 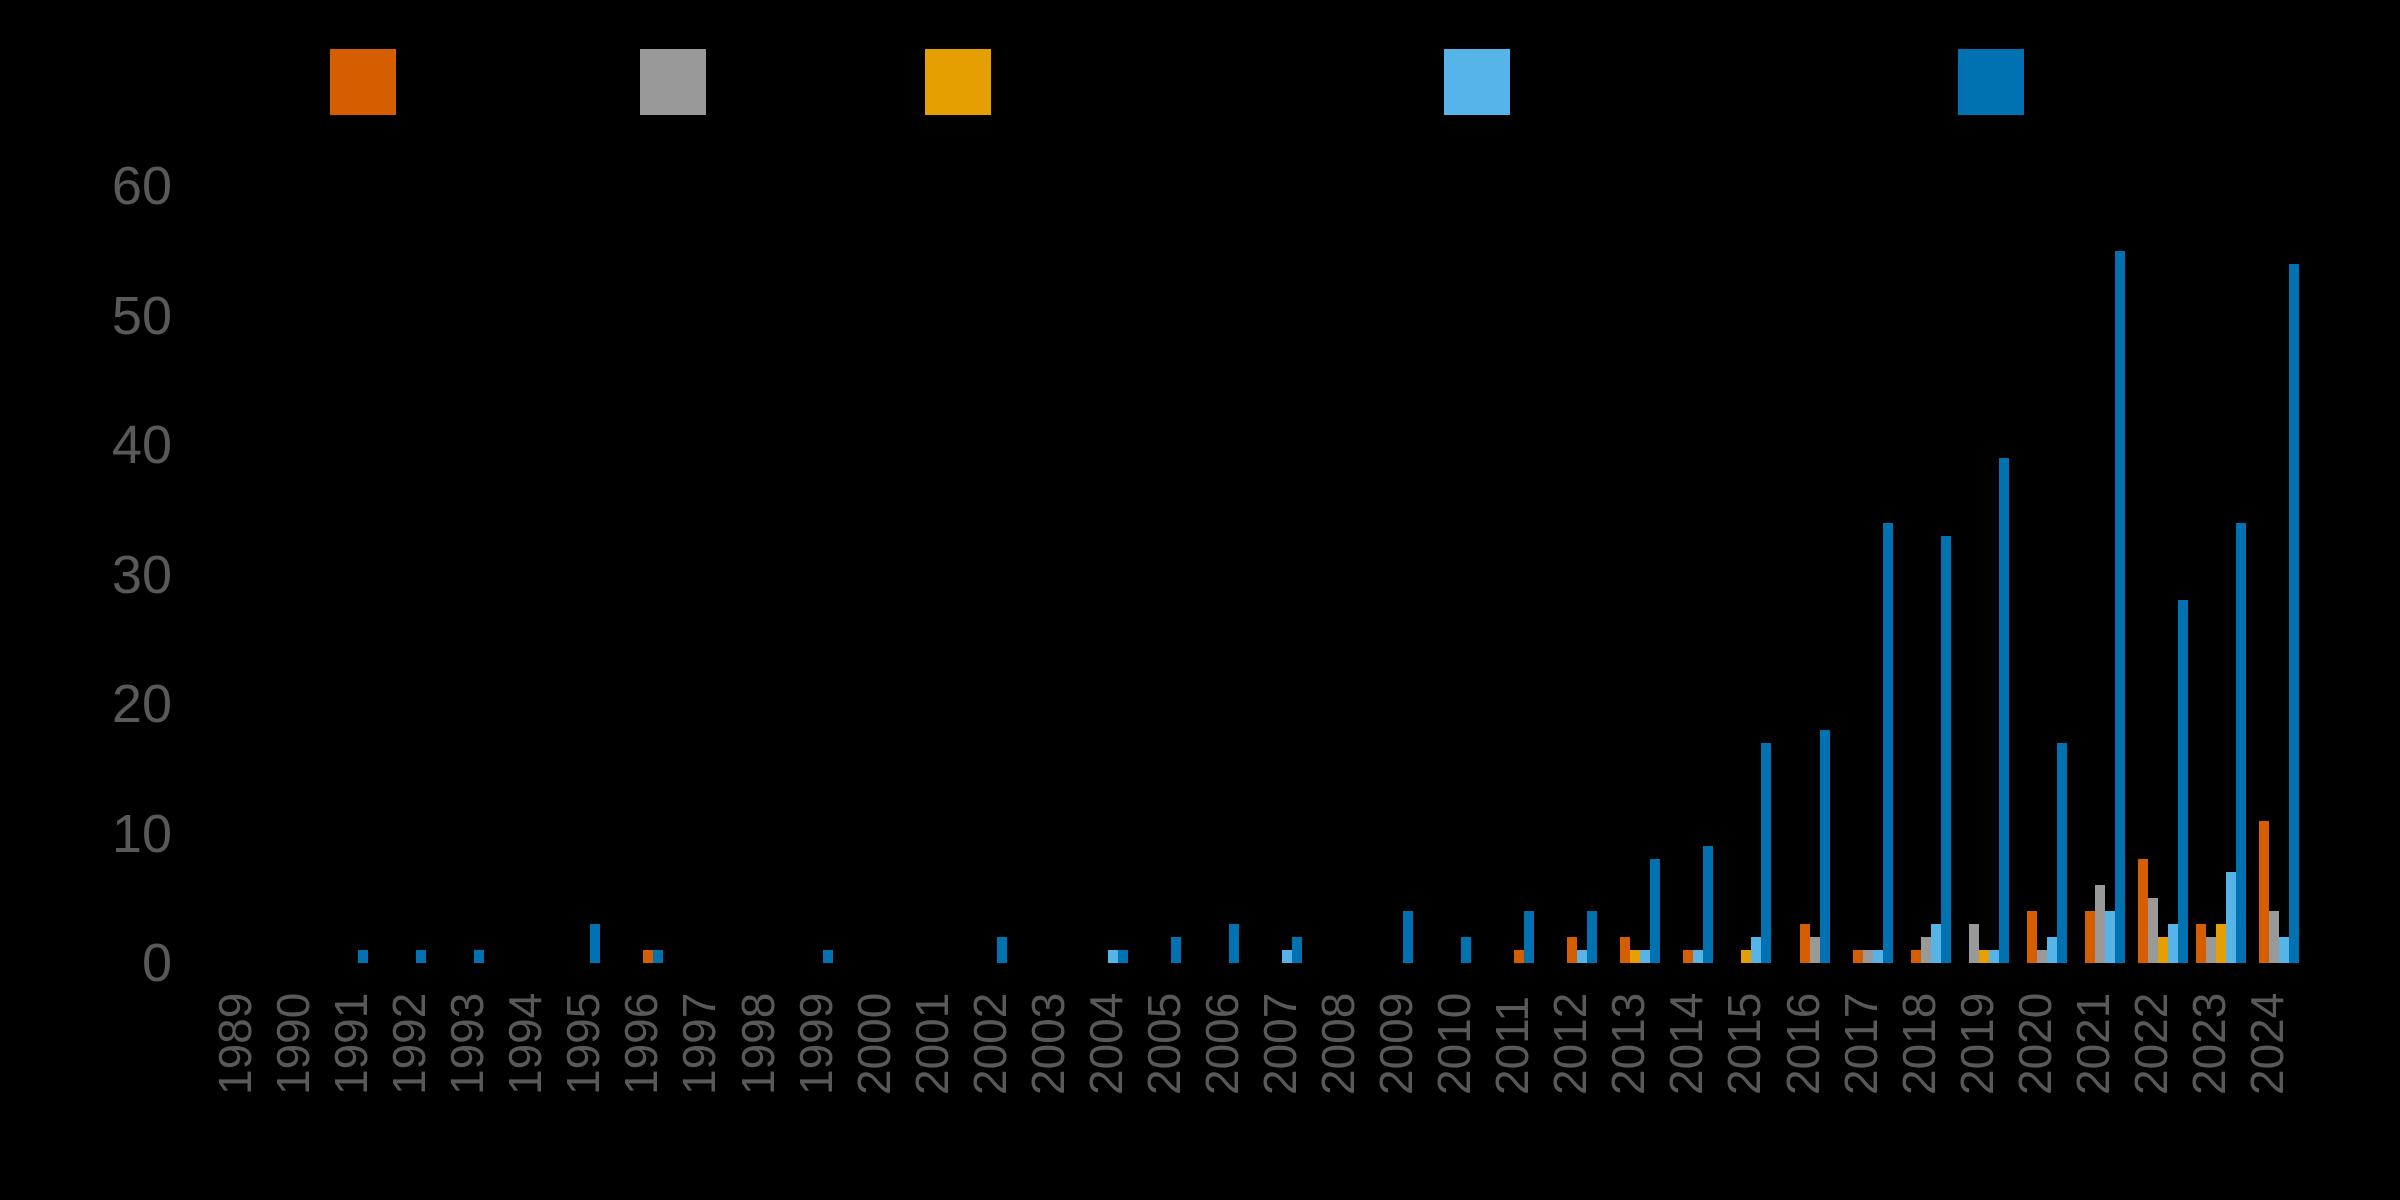 What do you see at coordinates (2208, 1043) in the screenshot?
I see `x-tick-label: 2023` at bounding box center [2208, 1043].